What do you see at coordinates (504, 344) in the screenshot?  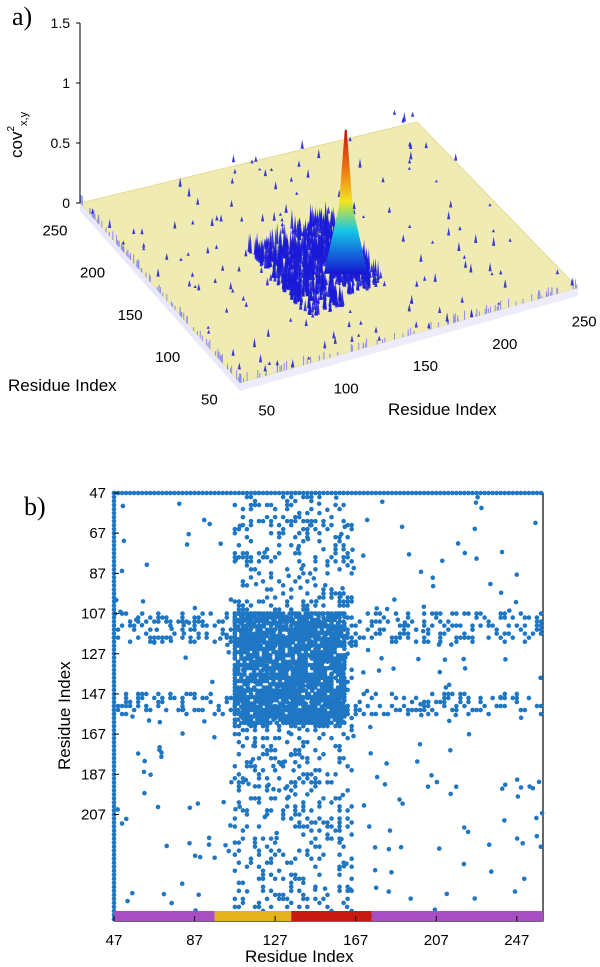 I see `x-tick-label-a: 200` at bounding box center [504, 344].